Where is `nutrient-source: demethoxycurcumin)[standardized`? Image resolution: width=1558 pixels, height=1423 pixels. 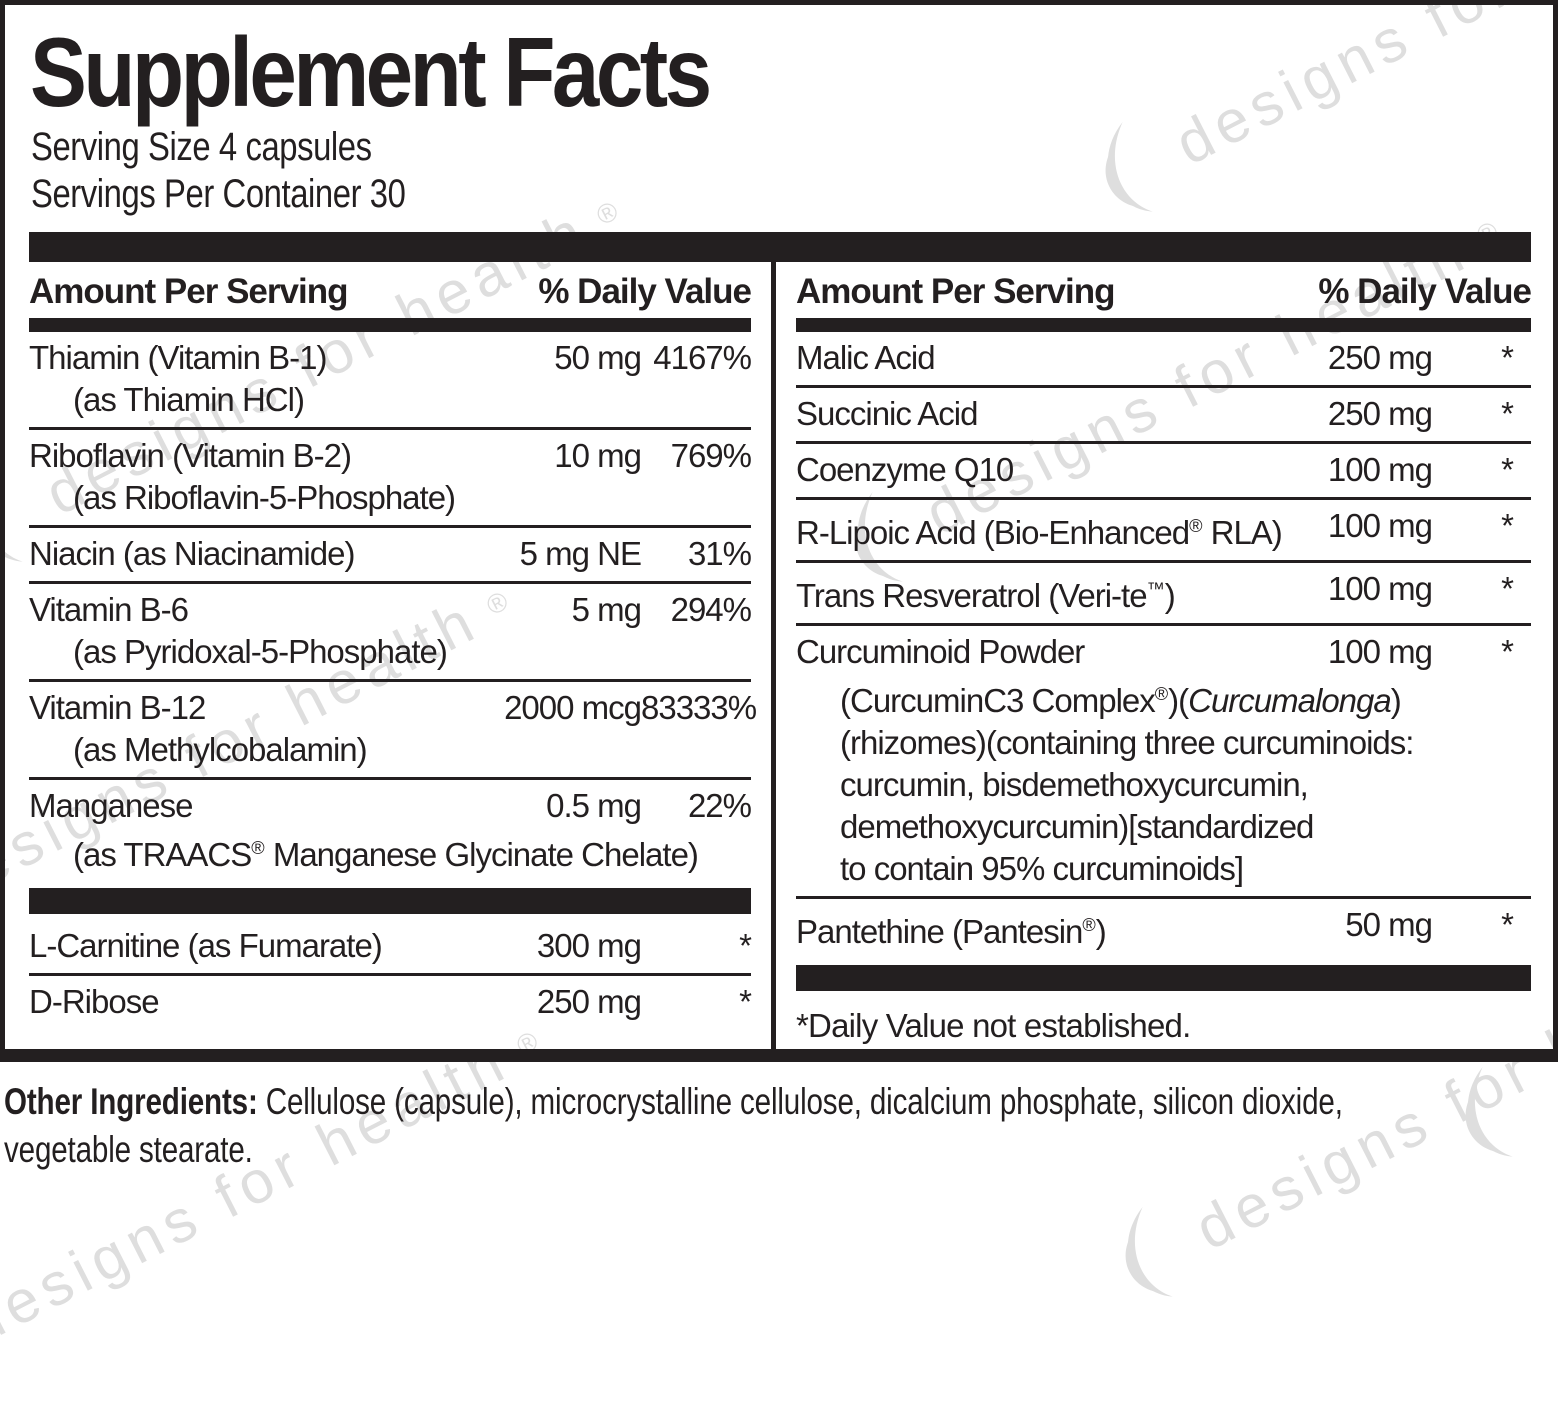 nutrient-source: demethoxycurcumin)[standardized is located at coordinates (1077, 827).